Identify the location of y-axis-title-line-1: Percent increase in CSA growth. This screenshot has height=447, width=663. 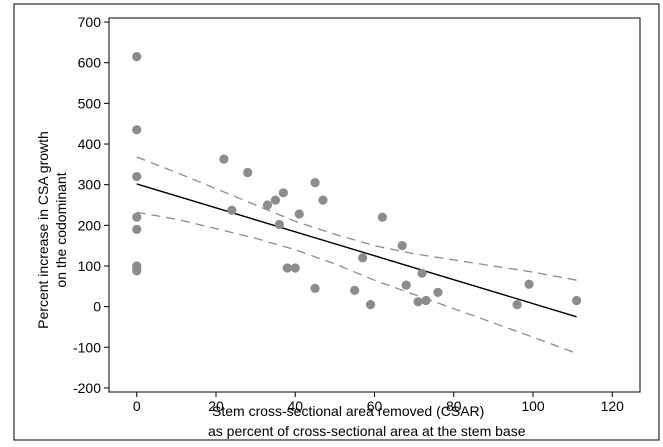
(43, 230).